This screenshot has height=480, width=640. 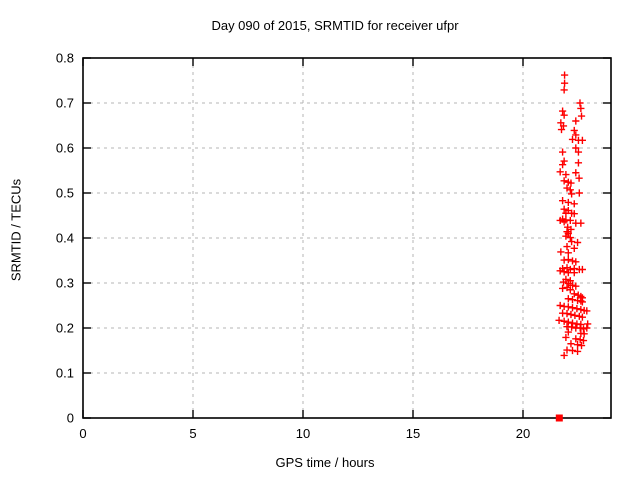 I want to click on y-tick-label: 0, so click(x=70, y=418).